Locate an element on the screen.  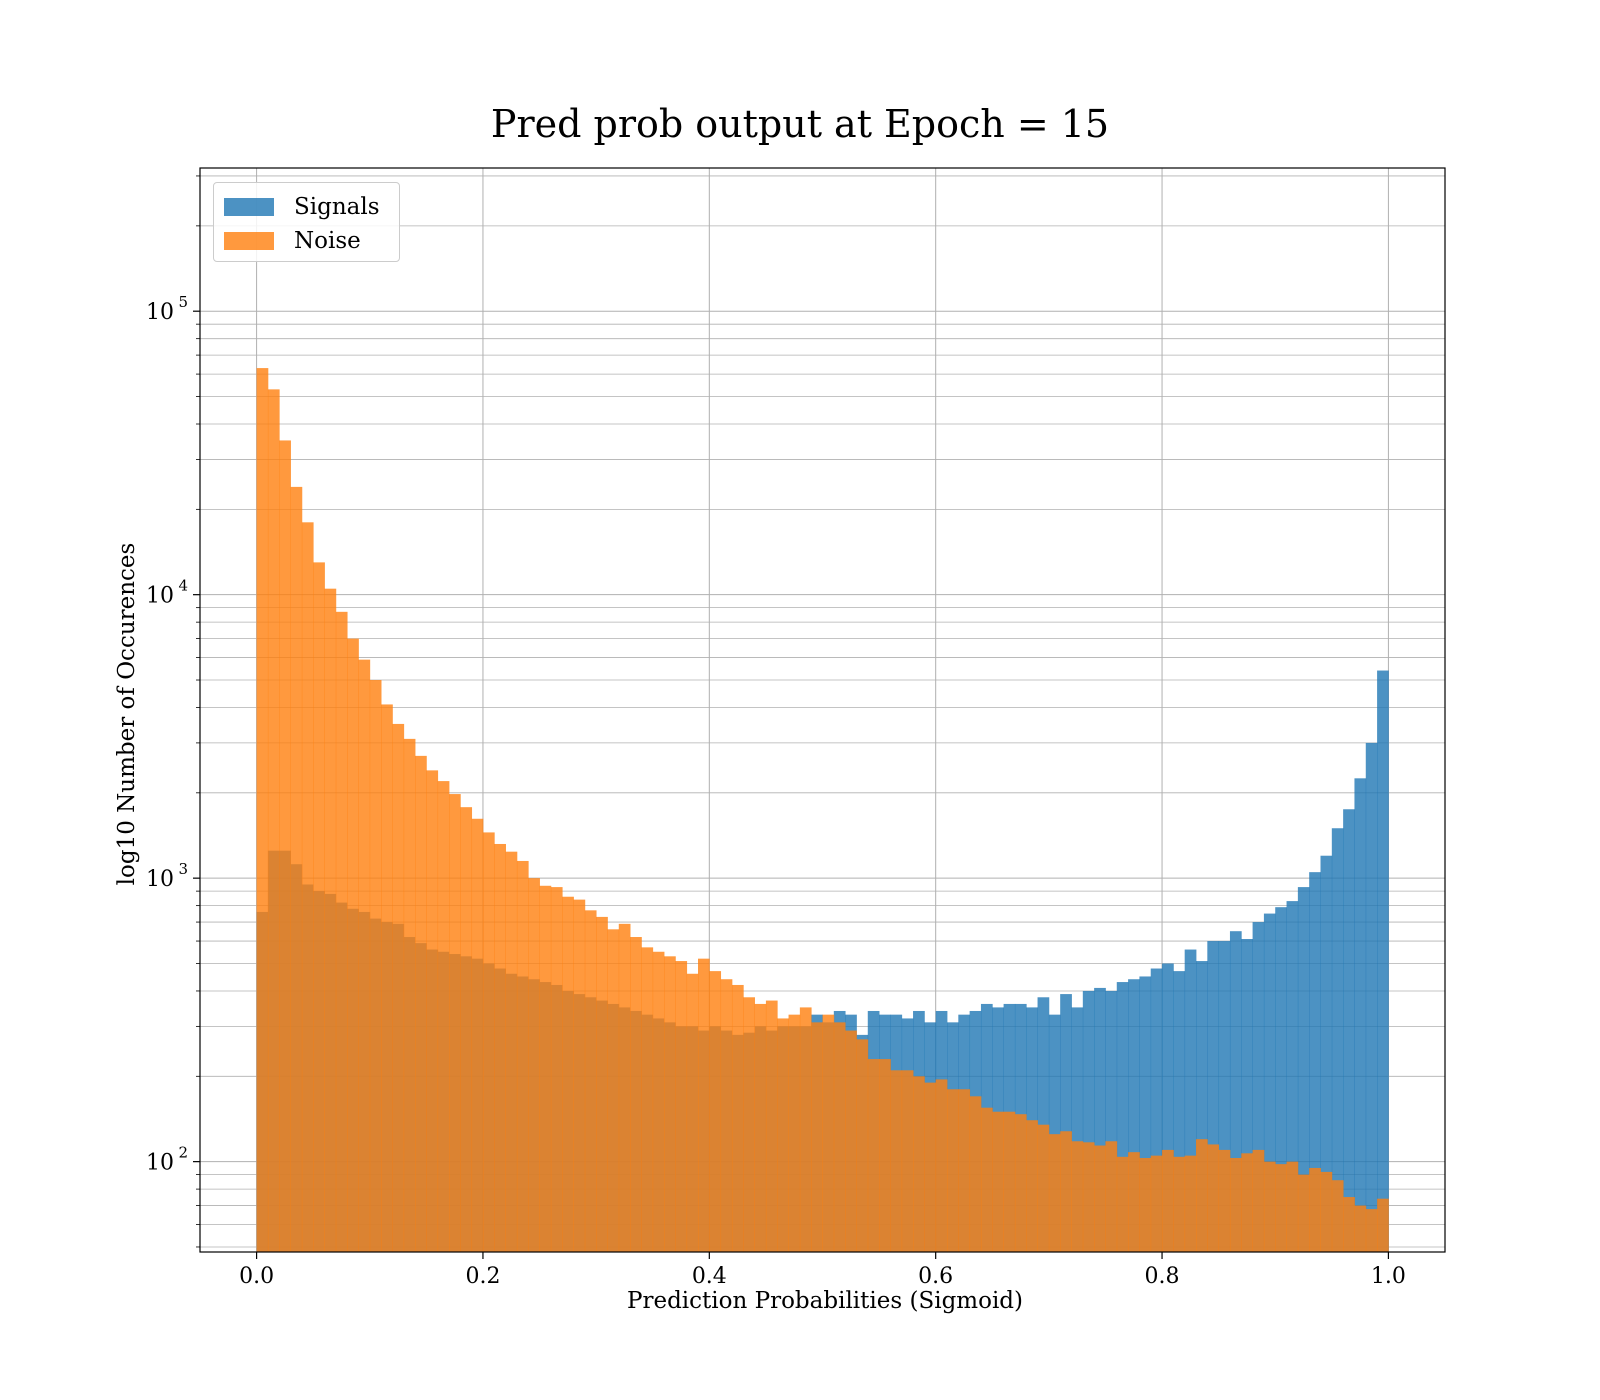
x-tick-label-2: 0.4 is located at coordinates (709, 1276).